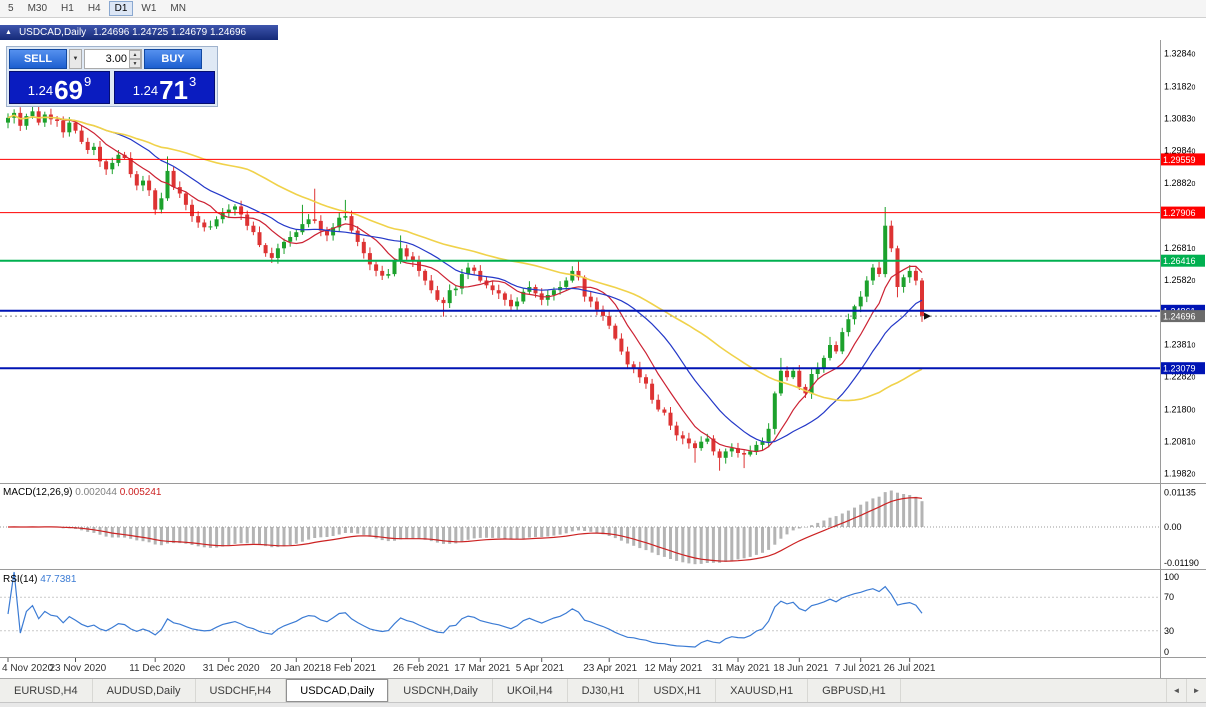  I want to click on bid-price-display: 1.24 69 9, so click(59, 87).